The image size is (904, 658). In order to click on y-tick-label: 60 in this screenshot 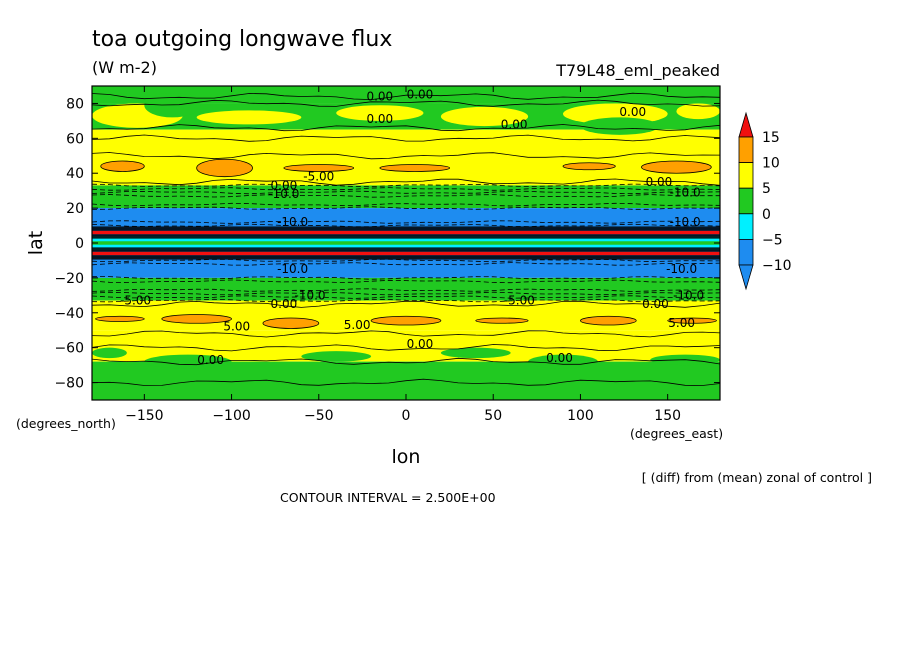, I will do `click(75, 139)`.